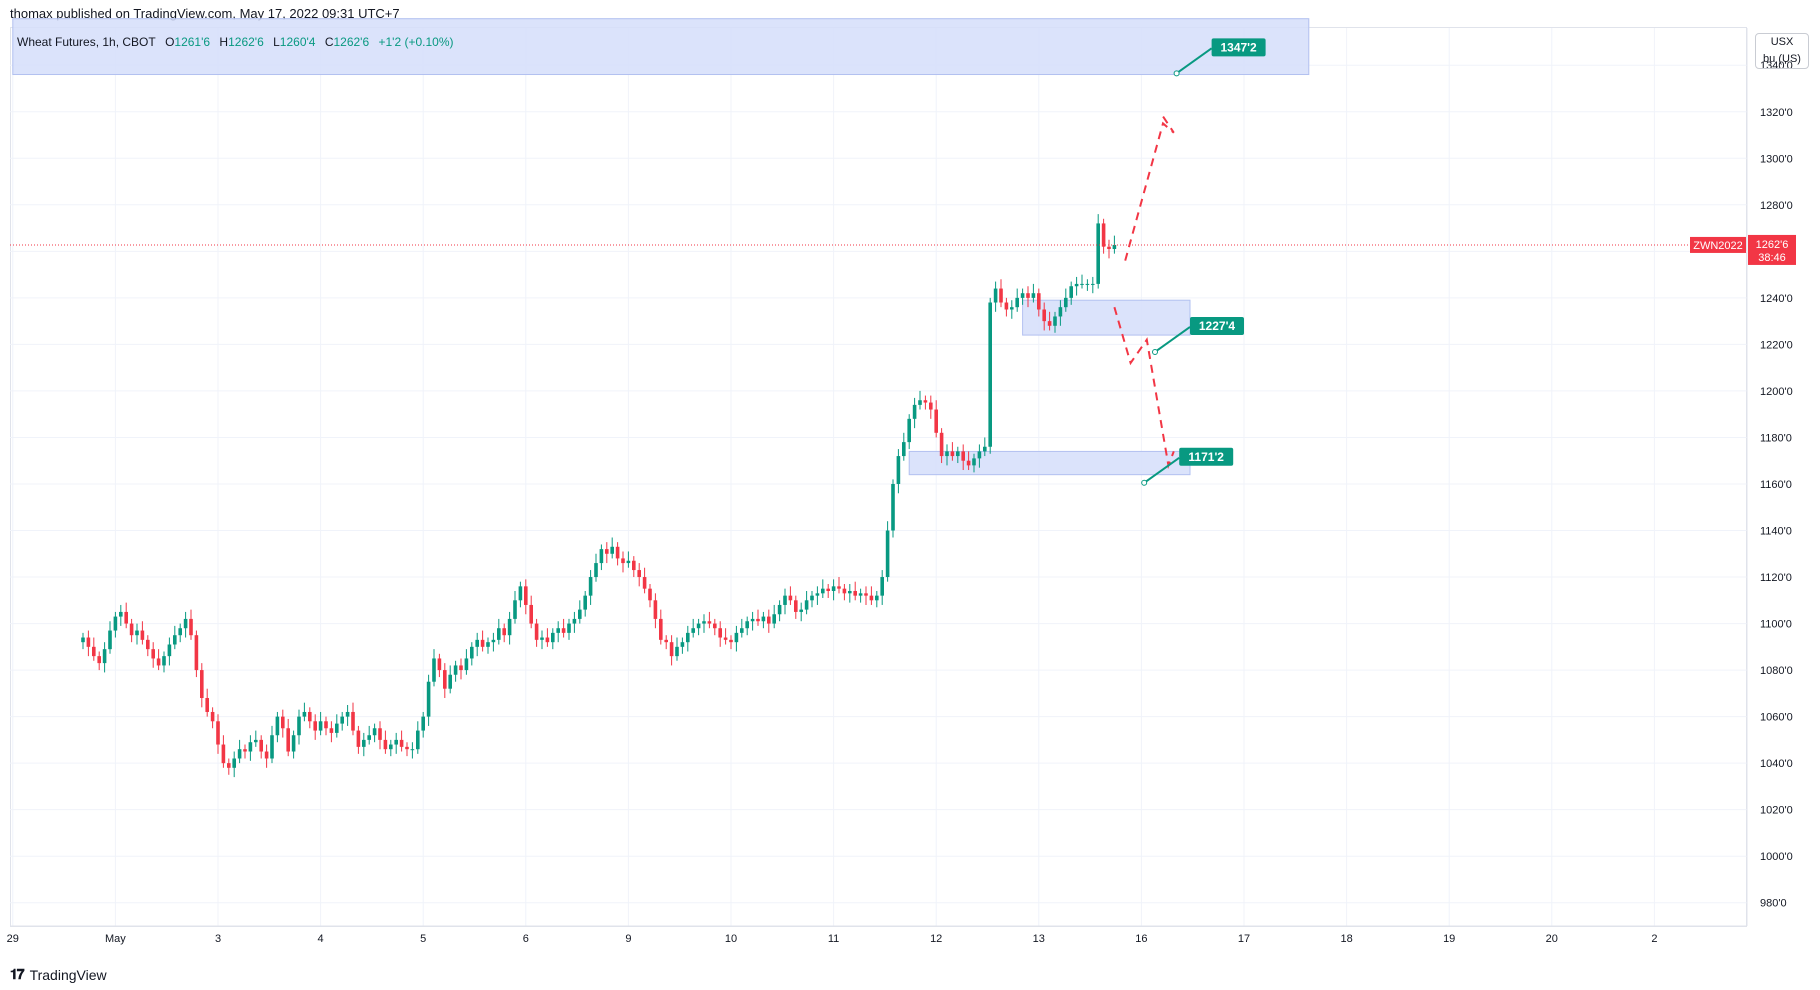 The width and height of the screenshot is (1820, 990). I want to click on target-label-bg, so click(1217, 325).